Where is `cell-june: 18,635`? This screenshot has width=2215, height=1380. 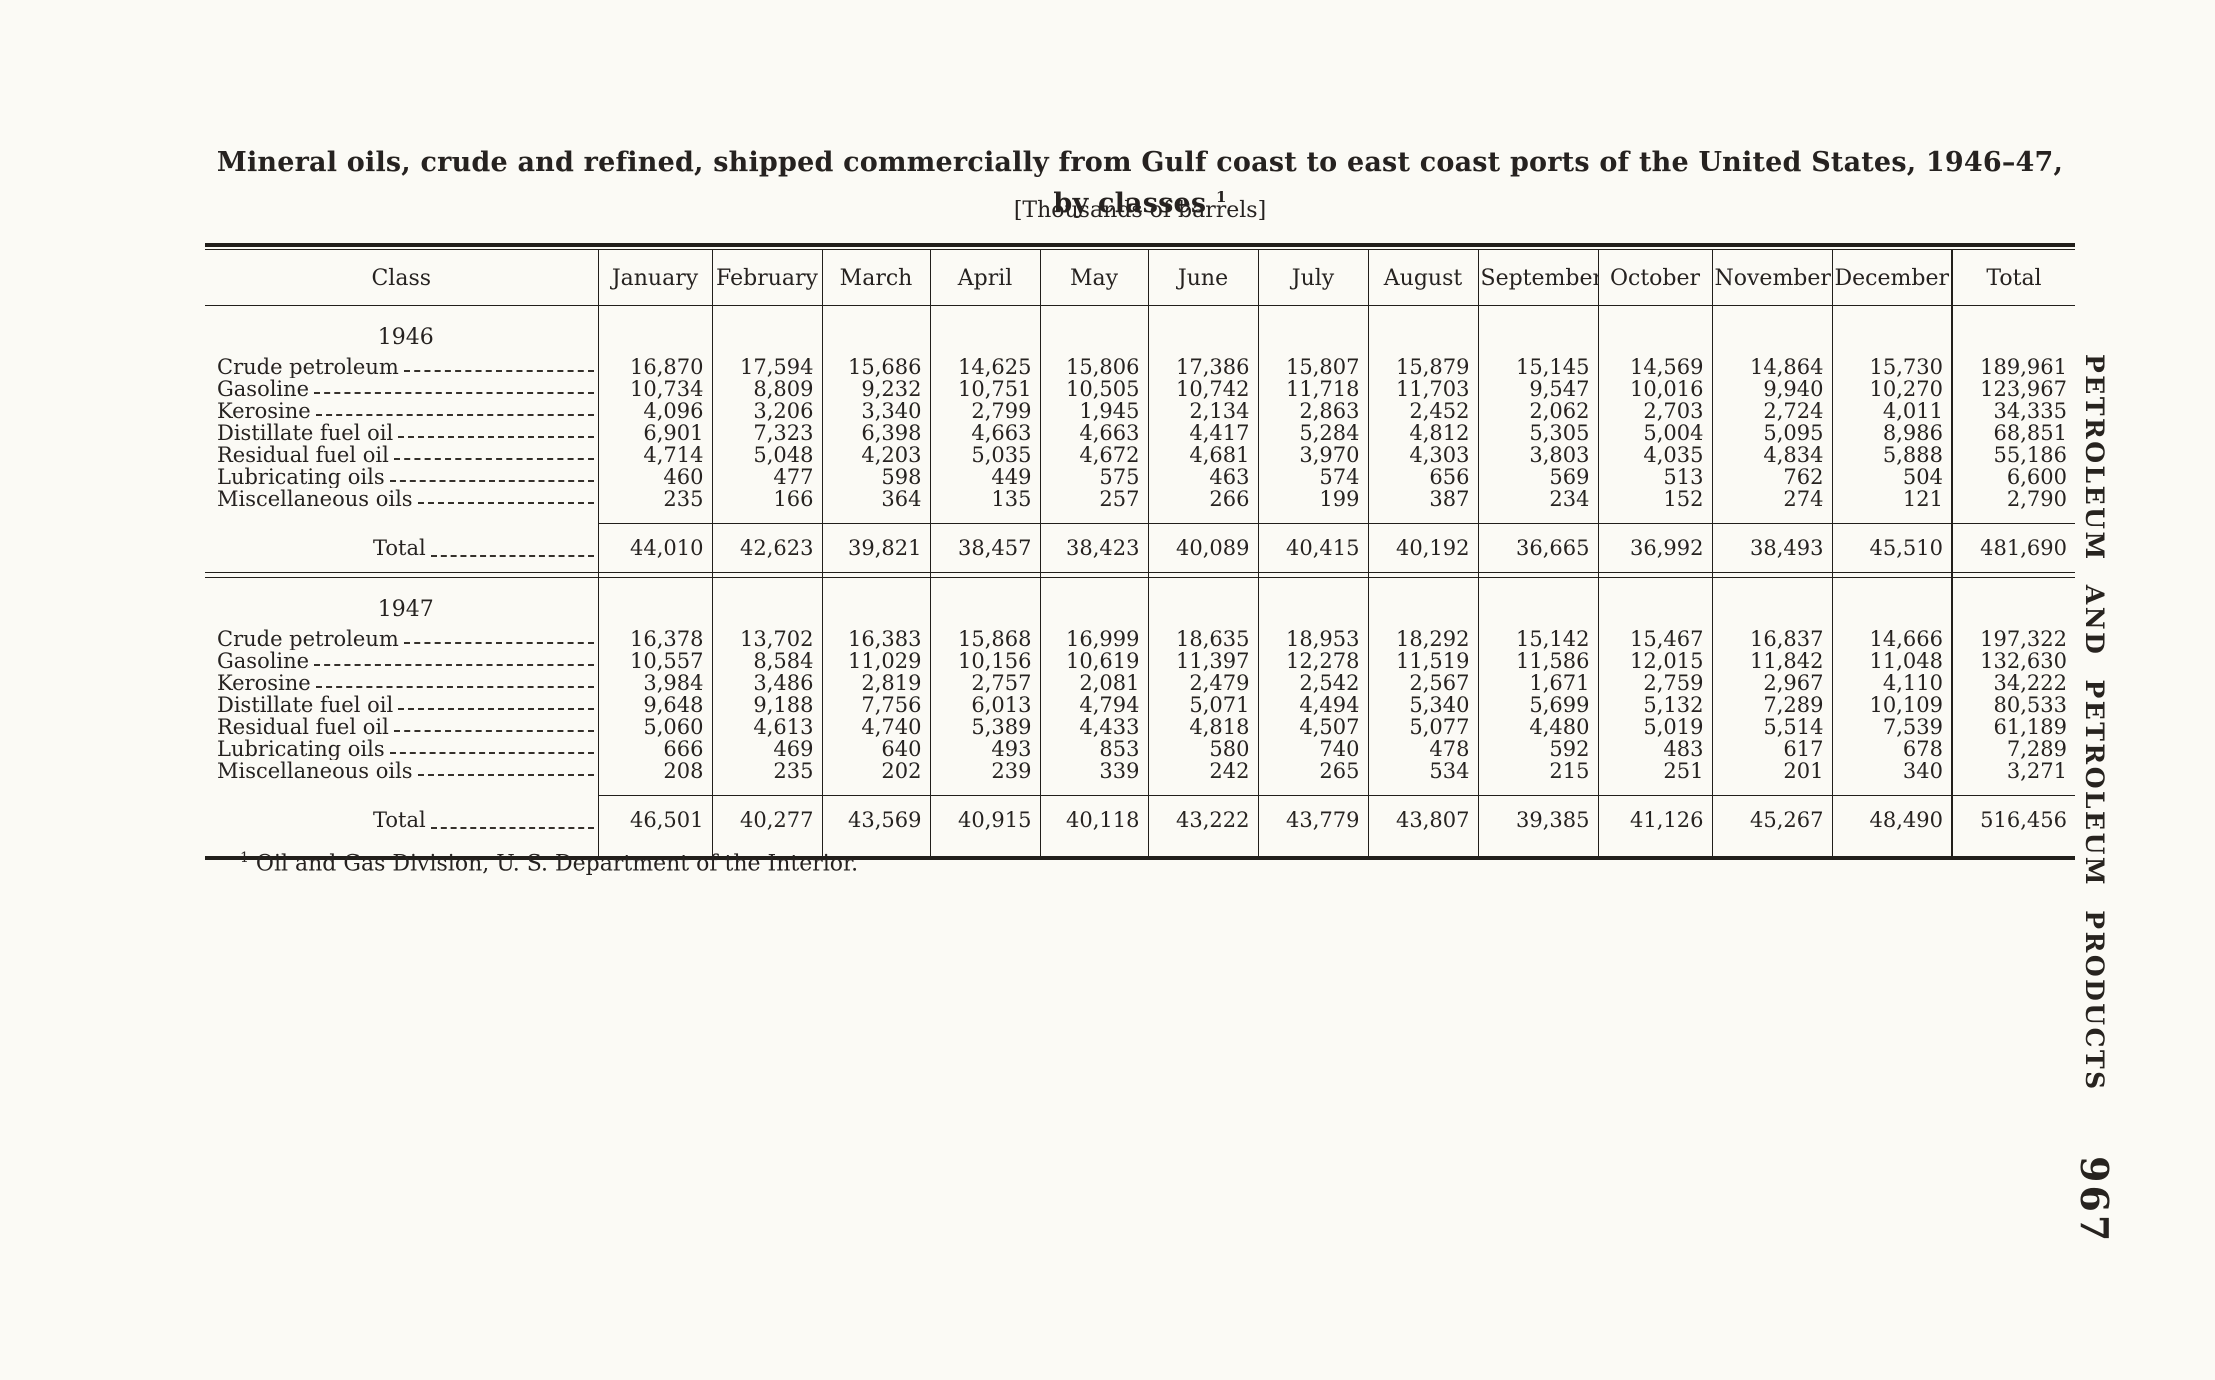
cell-june: 18,635 is located at coordinates (1202, 639).